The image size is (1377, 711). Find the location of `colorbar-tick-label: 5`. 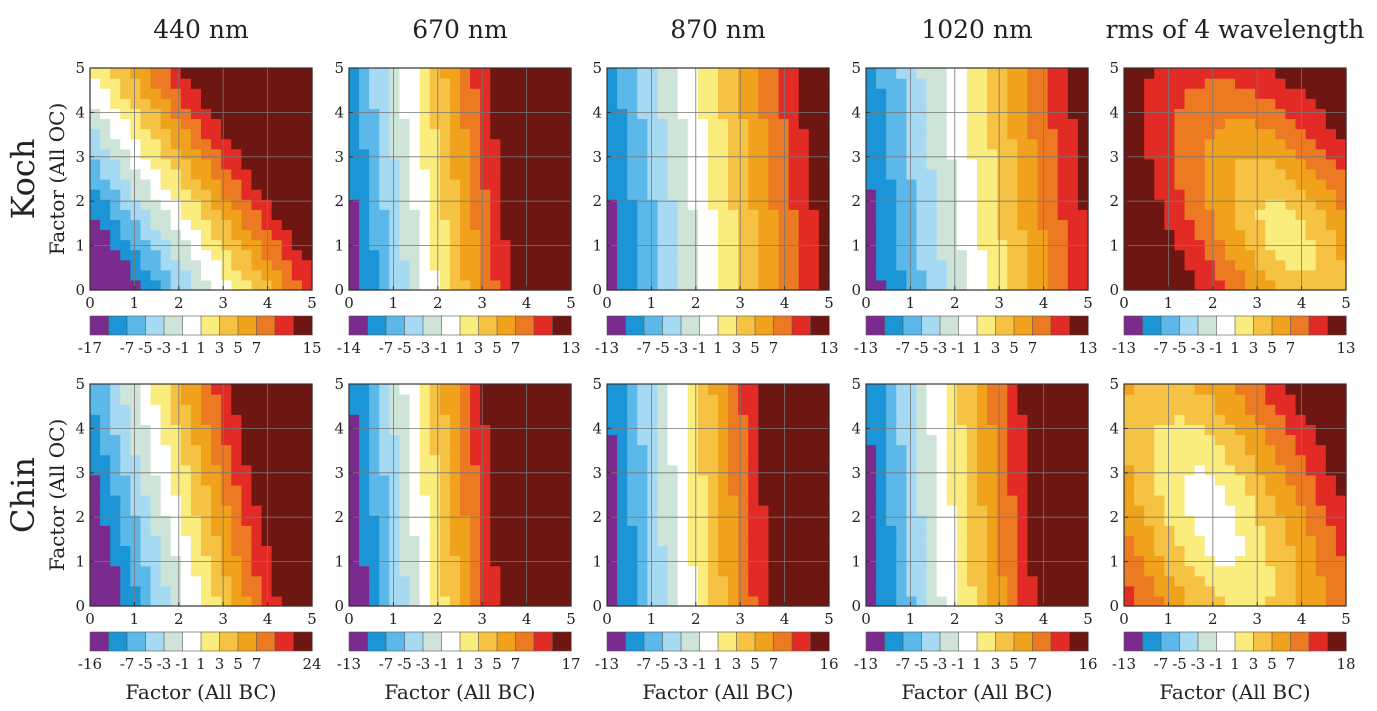

colorbar-tick-label: 5 is located at coordinates (1272, 348).